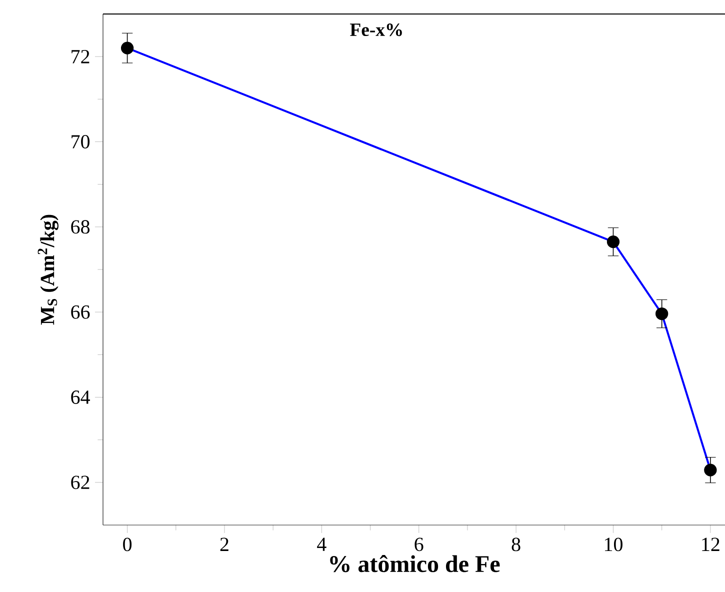 Image resolution: width=725 pixels, height=592 pixels. What do you see at coordinates (321, 544) in the screenshot?
I see `x-tick-label: 4` at bounding box center [321, 544].